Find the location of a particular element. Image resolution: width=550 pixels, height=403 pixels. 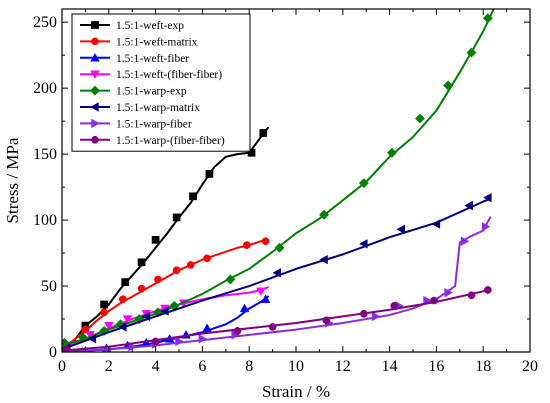

legend-item: 1.5:1-weft-(fiber-fiber) is located at coordinates (151, 75).